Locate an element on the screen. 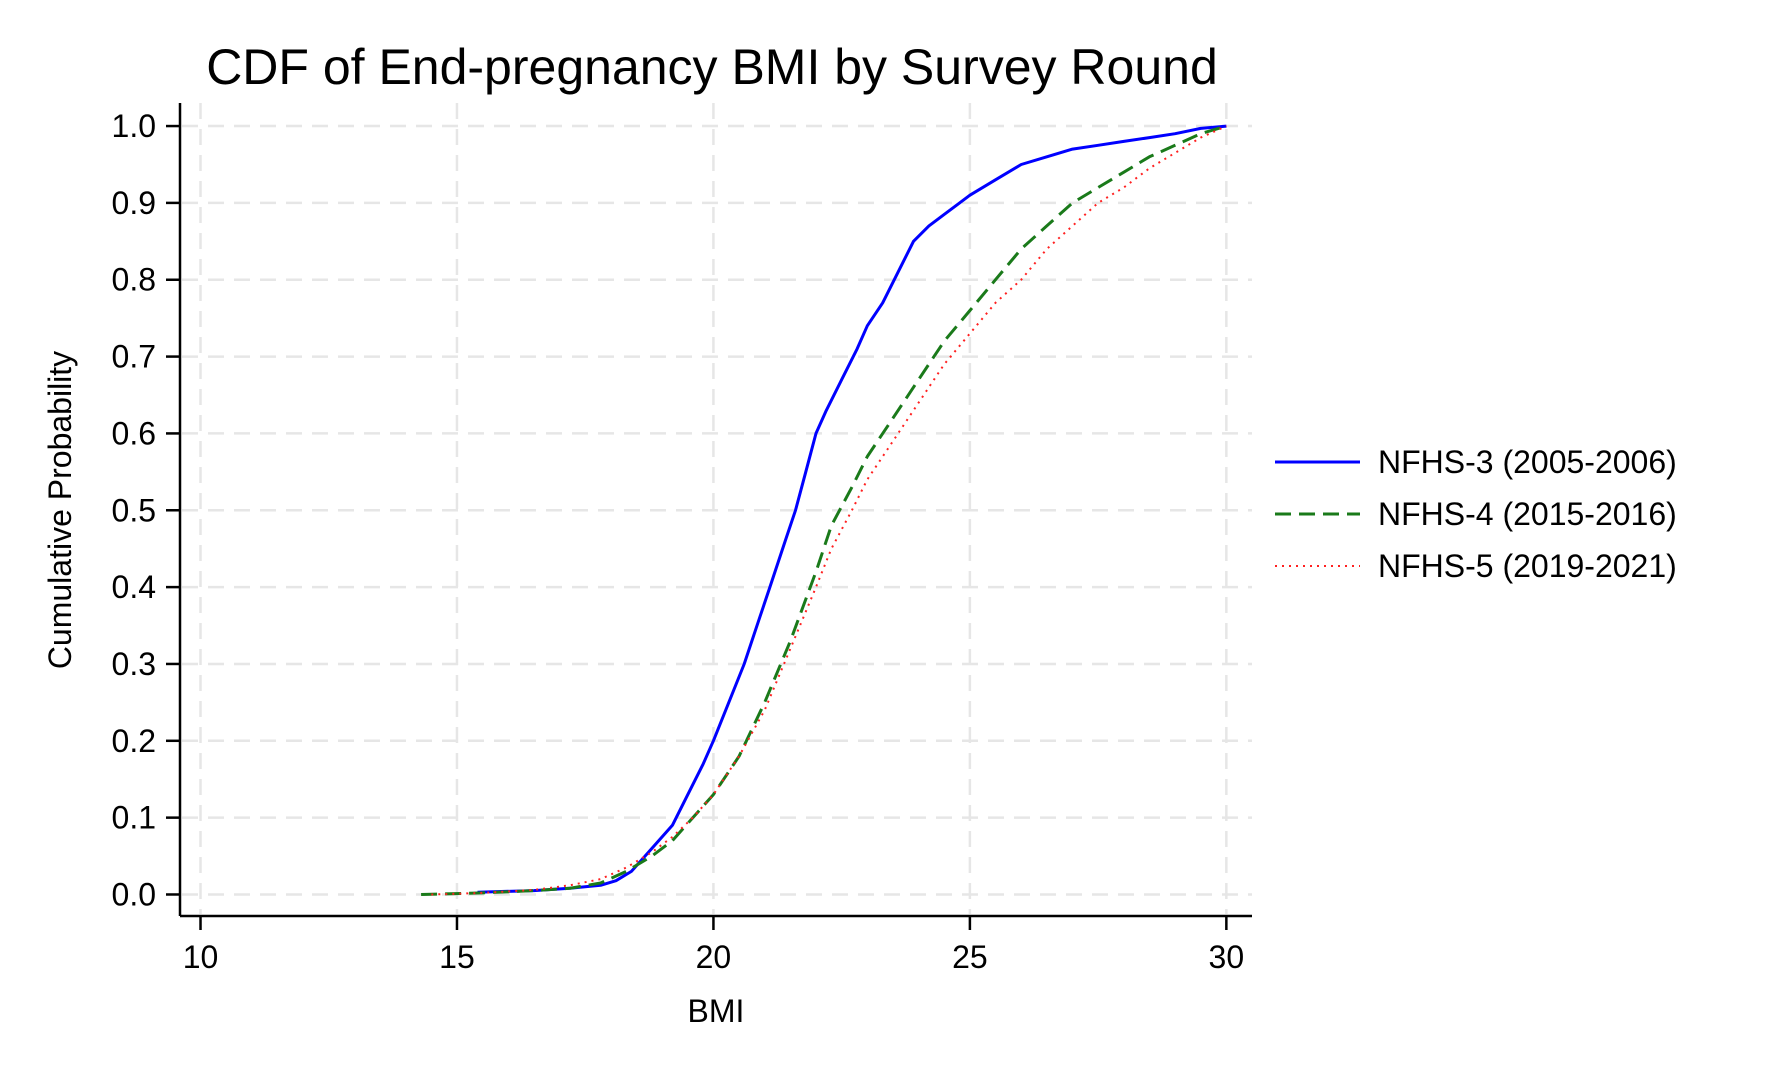 This screenshot has width=1784, height=1070. y-axis-label: Cumulative Probability is located at coordinates (60, 510).